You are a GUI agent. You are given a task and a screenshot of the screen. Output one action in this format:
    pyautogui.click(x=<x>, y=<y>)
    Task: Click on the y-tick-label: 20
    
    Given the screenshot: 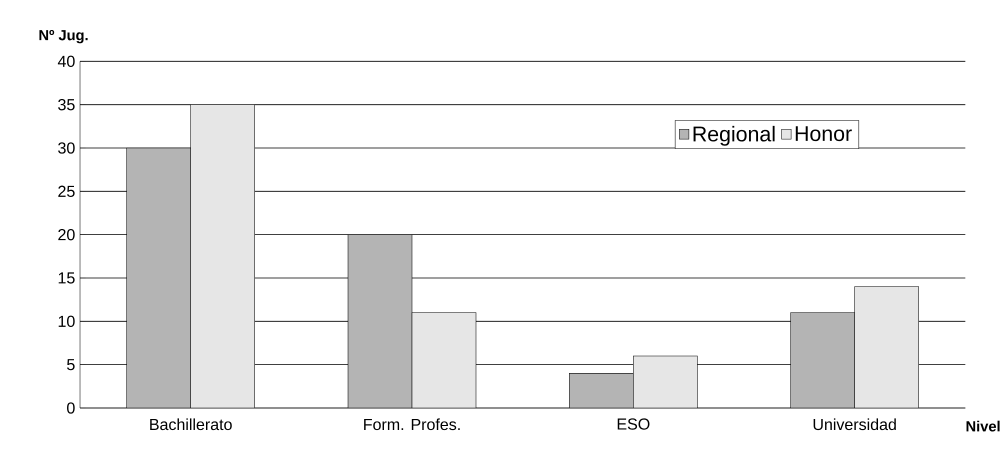 What is the action you would take?
    pyautogui.click(x=66, y=234)
    